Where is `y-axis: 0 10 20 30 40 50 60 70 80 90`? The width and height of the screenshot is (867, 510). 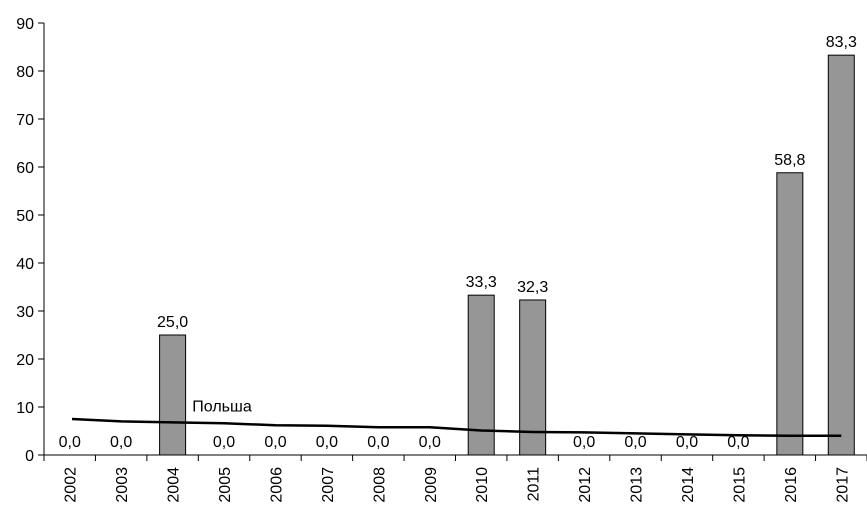
y-axis: 0 10 20 30 40 50 60 70 80 90 is located at coordinates (30, 240).